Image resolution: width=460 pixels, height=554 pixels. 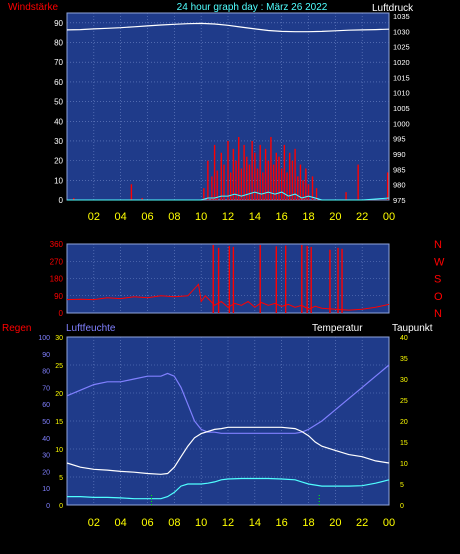 What do you see at coordinates (404, 422) in the screenshot?
I see `temperature-y-tick-label: 20` at bounding box center [404, 422].